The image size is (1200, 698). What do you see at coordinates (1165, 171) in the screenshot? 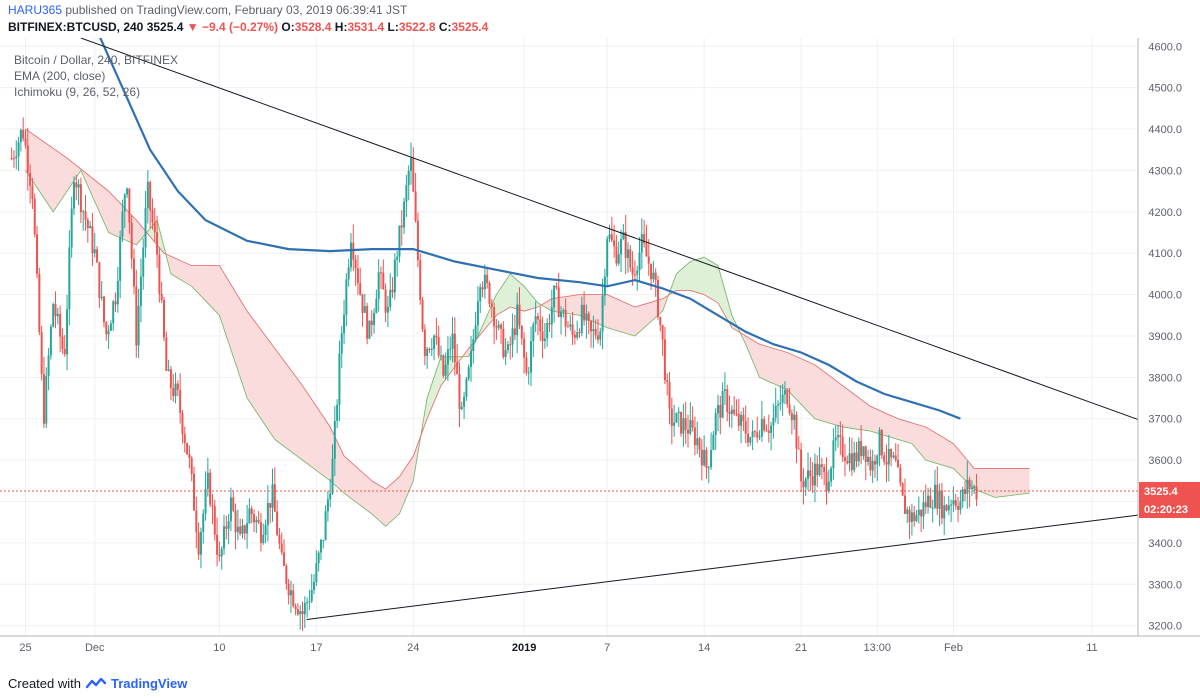
I see `price-tick-label: 4300.0` at bounding box center [1165, 171].